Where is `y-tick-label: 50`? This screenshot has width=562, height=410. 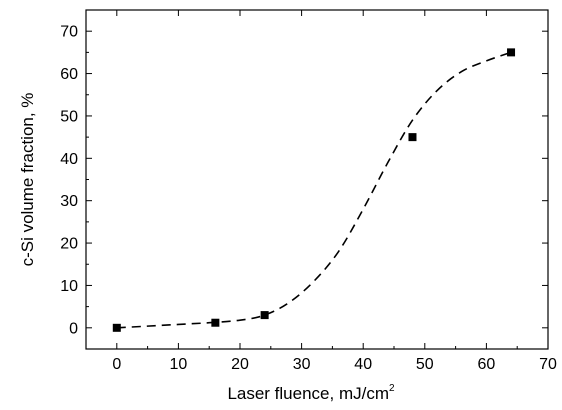 y-tick-label: 50 is located at coordinates (69, 116).